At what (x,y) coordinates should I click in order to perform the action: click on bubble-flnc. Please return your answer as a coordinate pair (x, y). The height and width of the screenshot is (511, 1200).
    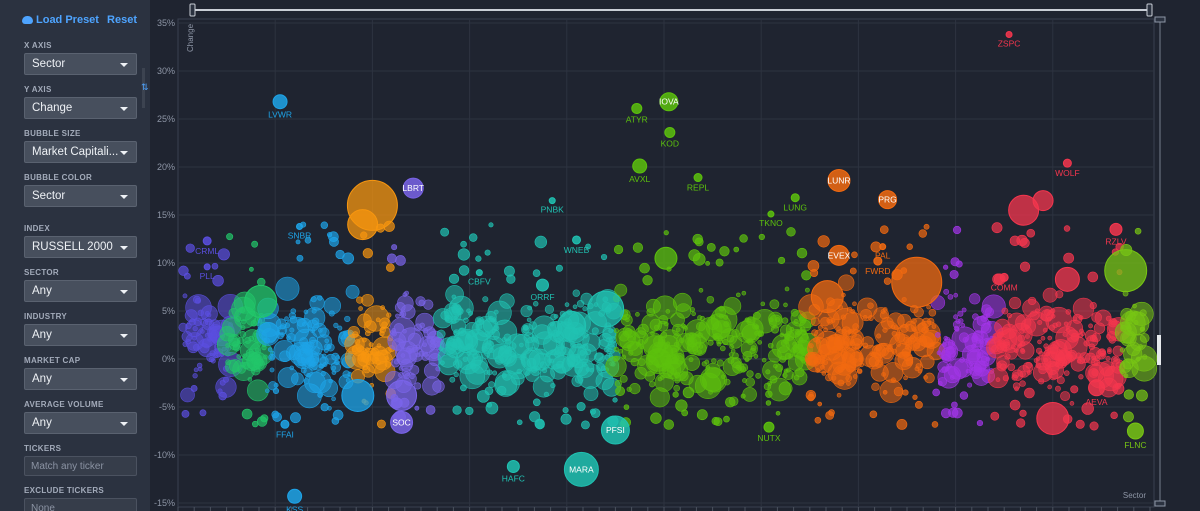
    Looking at the image, I should click on (1135, 431).